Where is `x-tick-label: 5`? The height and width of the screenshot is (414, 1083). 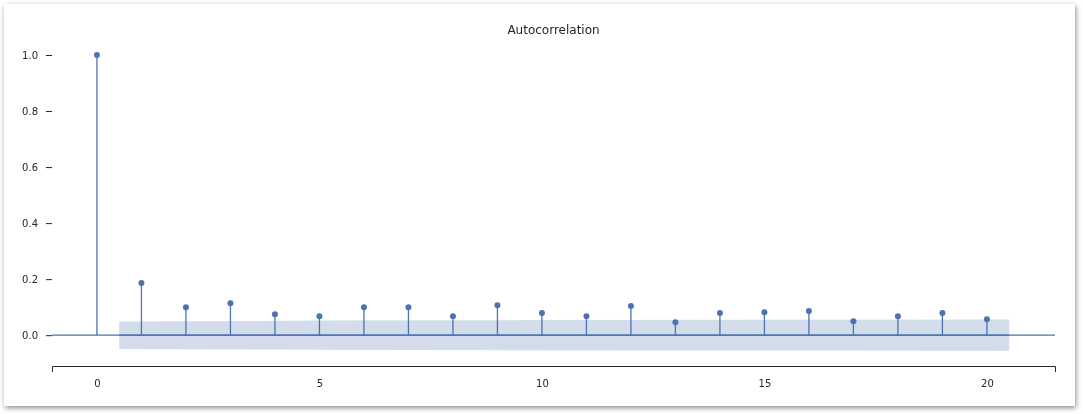 x-tick-label: 5 is located at coordinates (320, 384).